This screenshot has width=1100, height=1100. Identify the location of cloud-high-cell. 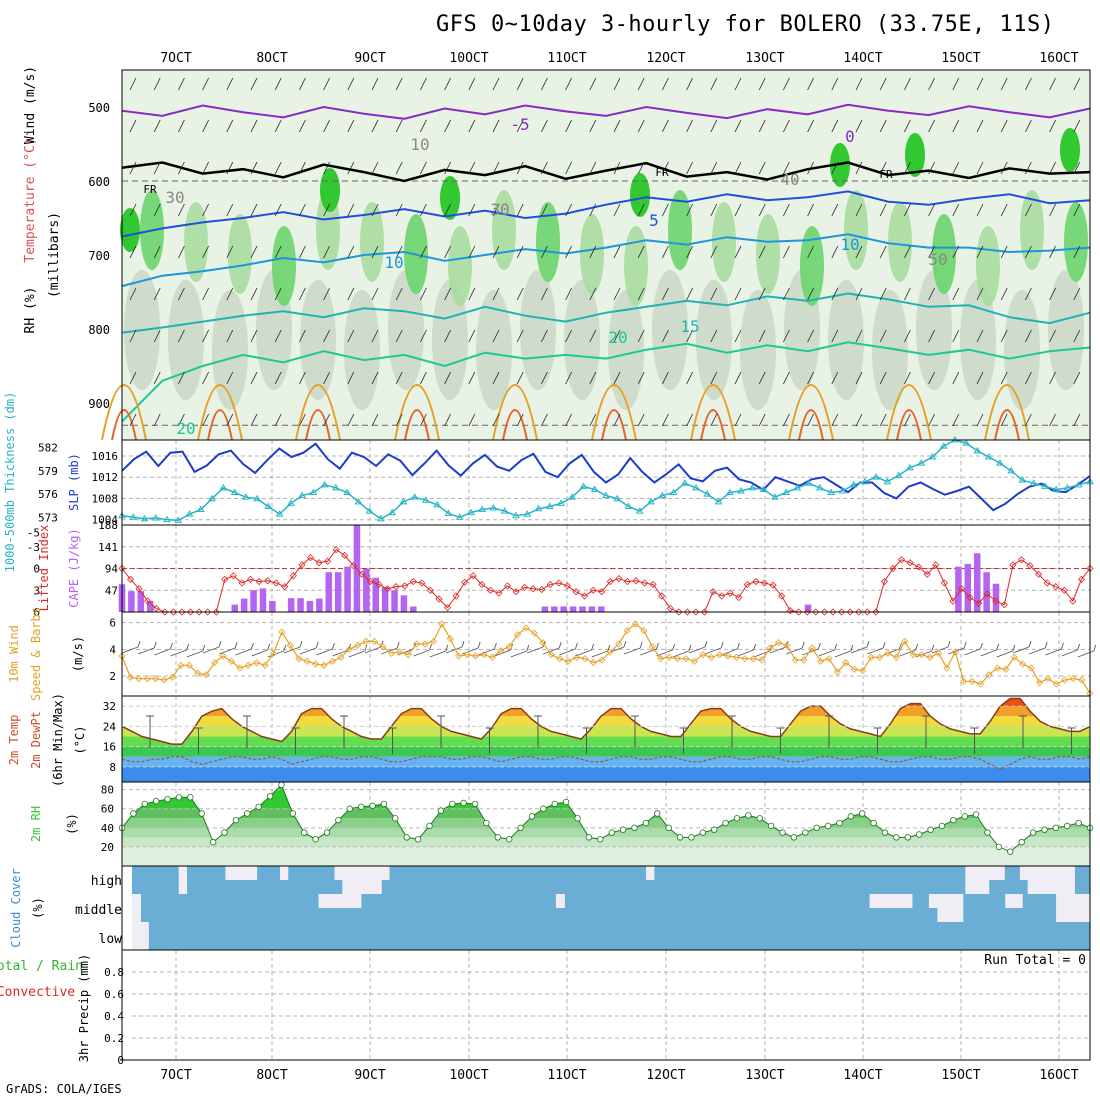
(362, 880).